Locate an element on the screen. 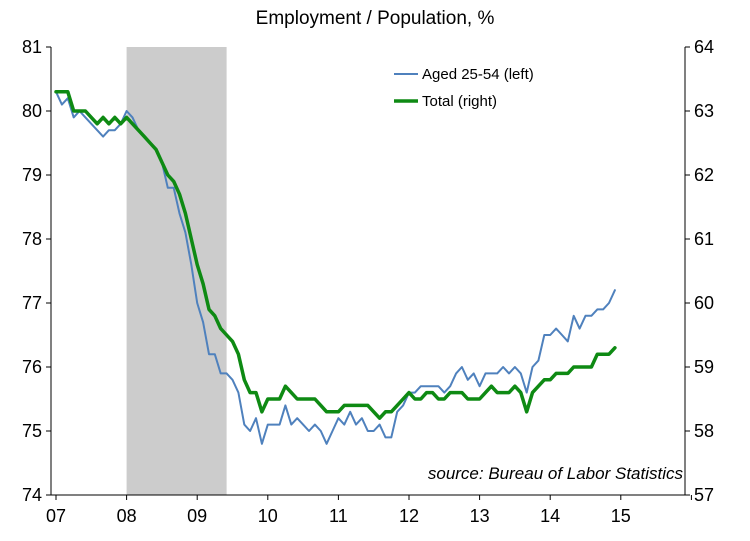  left-axis-ticks: 74 75 76 77 78 79 80 81 is located at coordinates (36, 271).